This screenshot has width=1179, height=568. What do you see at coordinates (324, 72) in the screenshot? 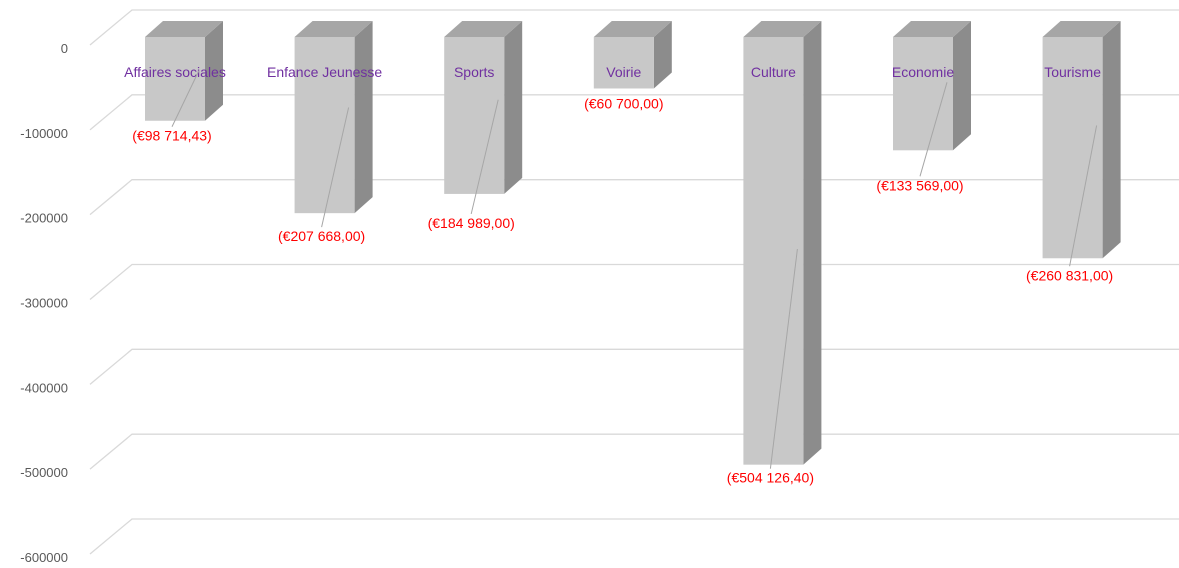
I see `category-label: Enfance Jeunesse` at bounding box center [324, 72].